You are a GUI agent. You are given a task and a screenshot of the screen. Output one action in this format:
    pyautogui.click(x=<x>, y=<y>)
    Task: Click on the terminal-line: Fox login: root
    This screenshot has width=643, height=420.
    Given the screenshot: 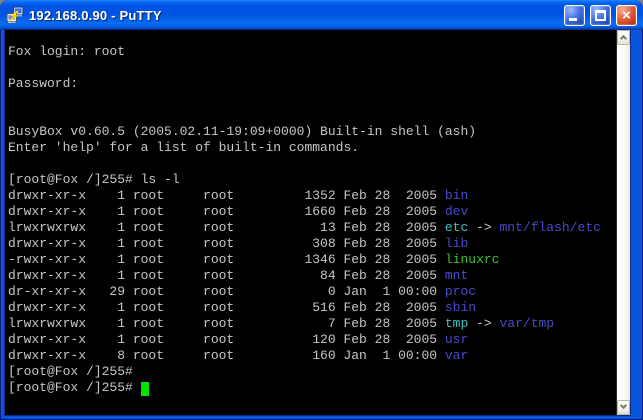 What is the action you would take?
    pyautogui.click(x=312, y=52)
    